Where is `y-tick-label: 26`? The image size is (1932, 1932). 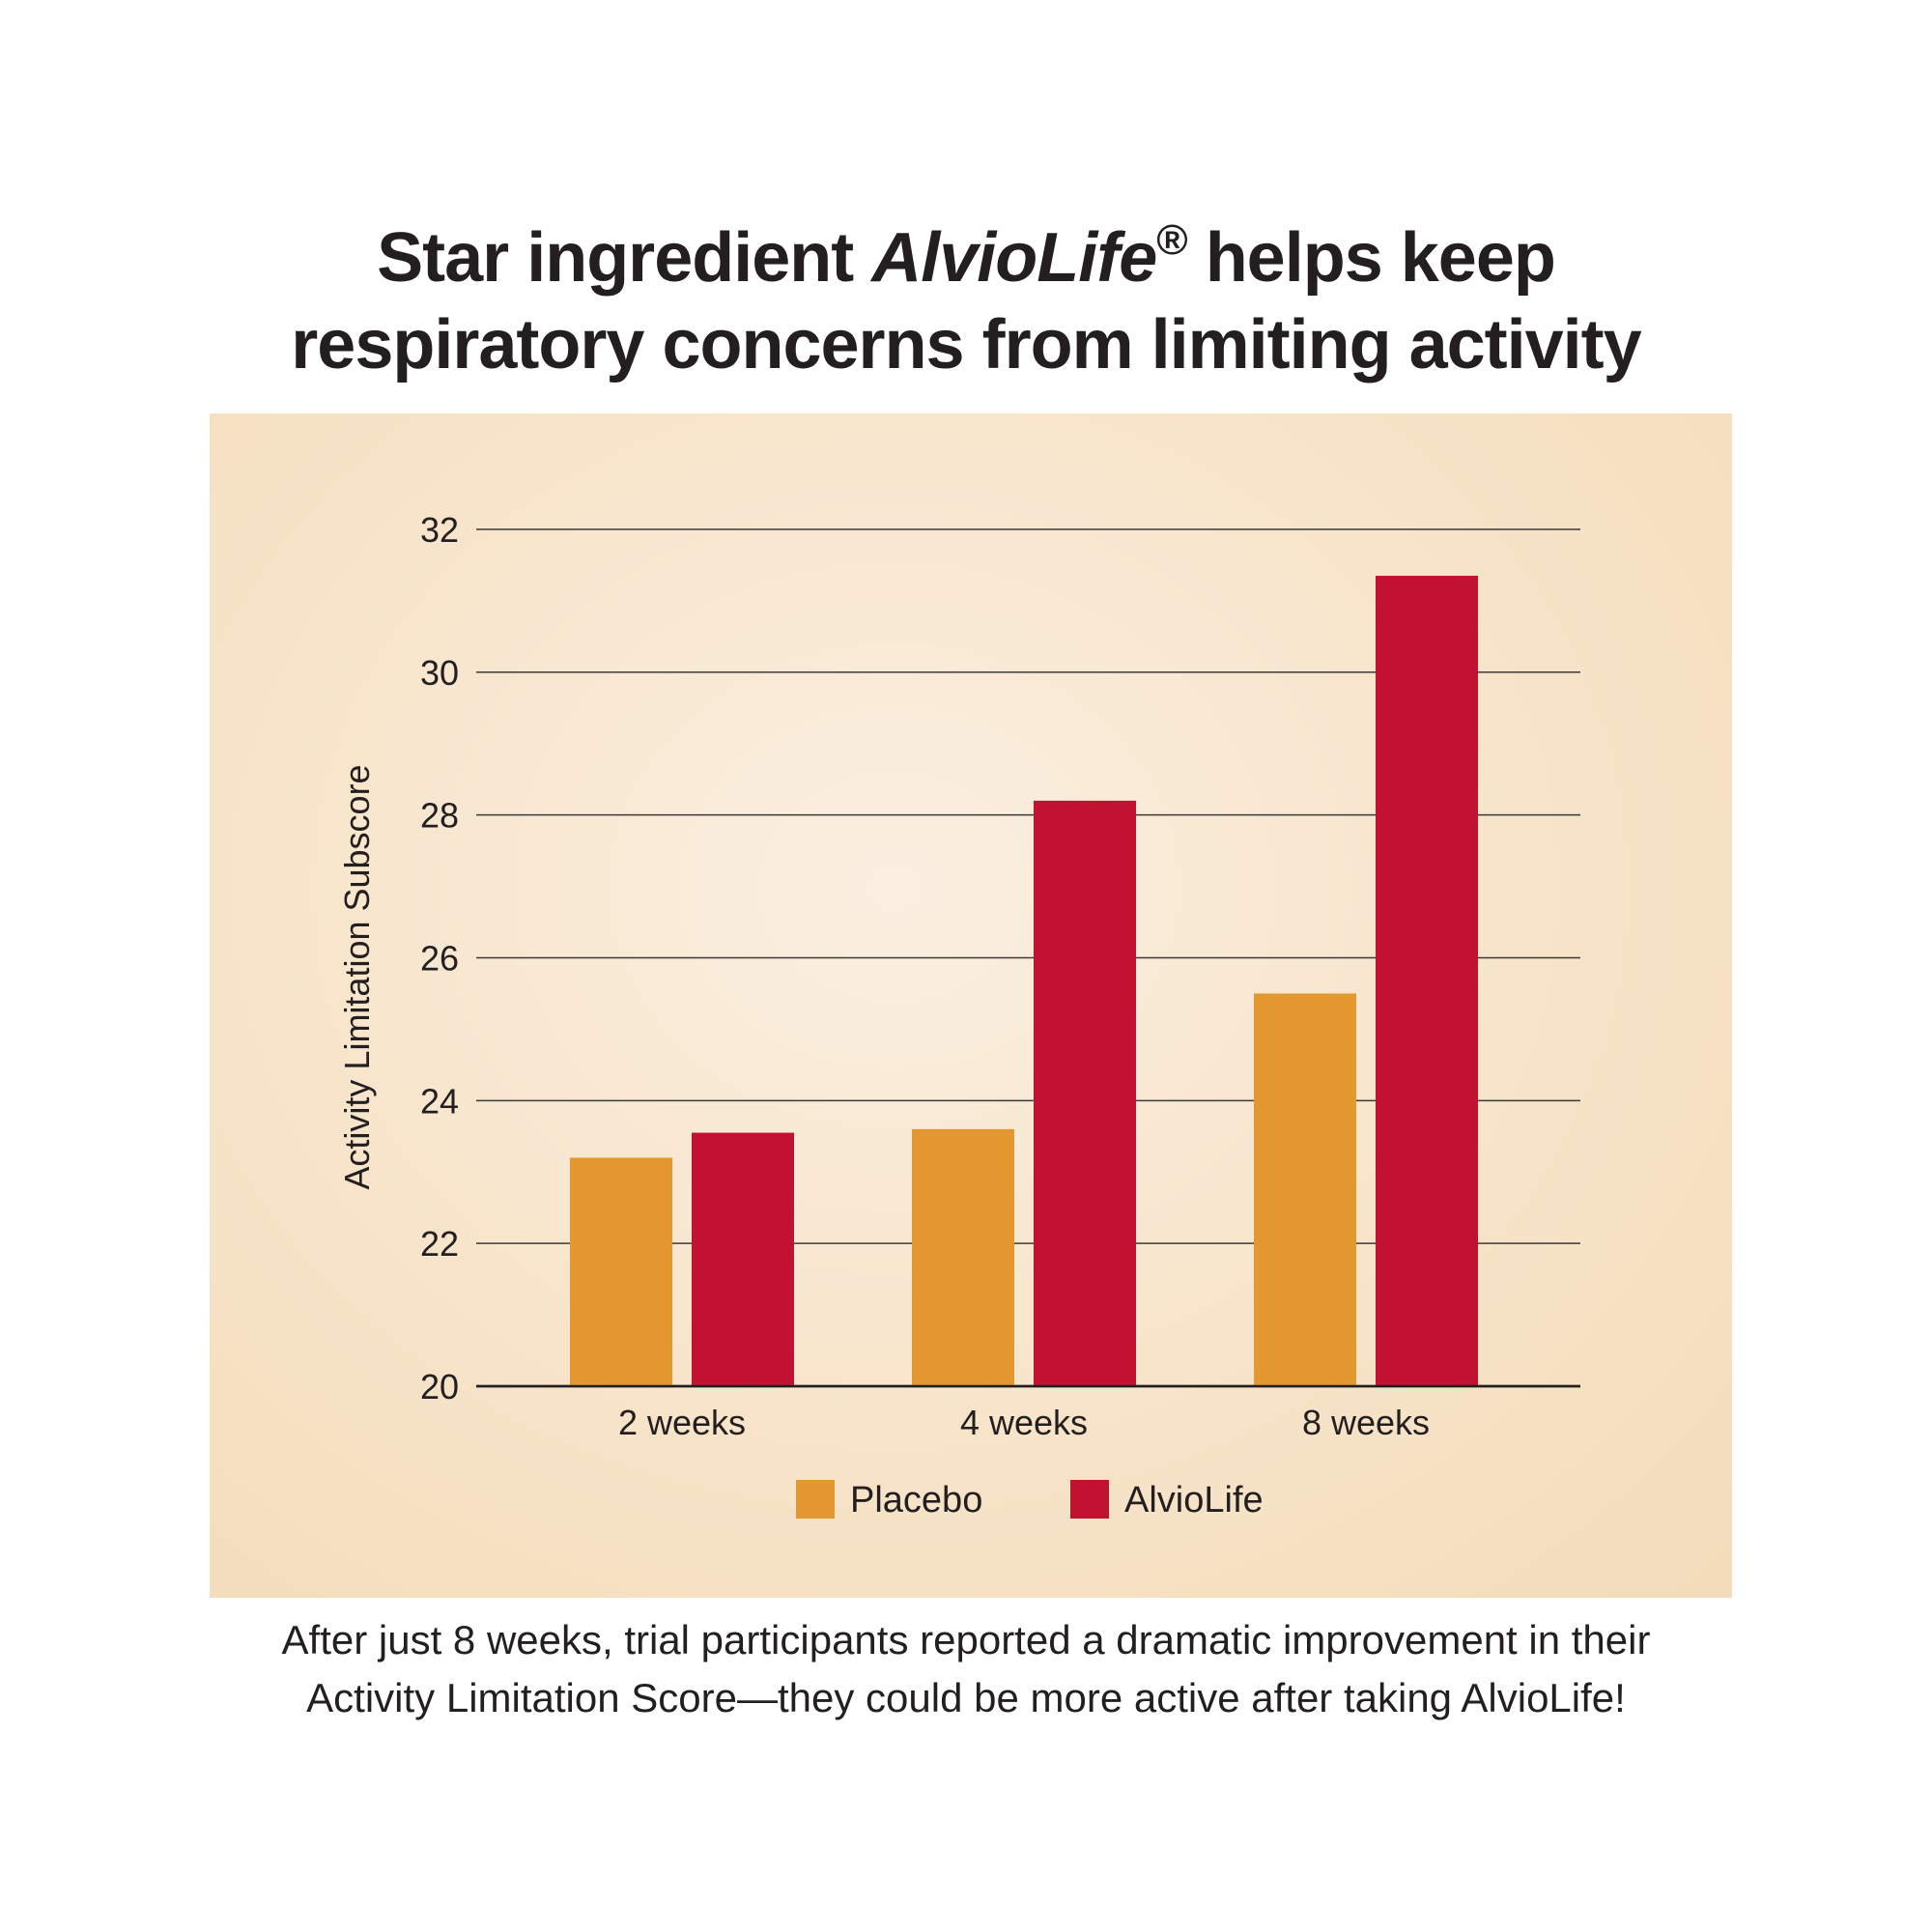 y-tick-label: 26 is located at coordinates (439, 959).